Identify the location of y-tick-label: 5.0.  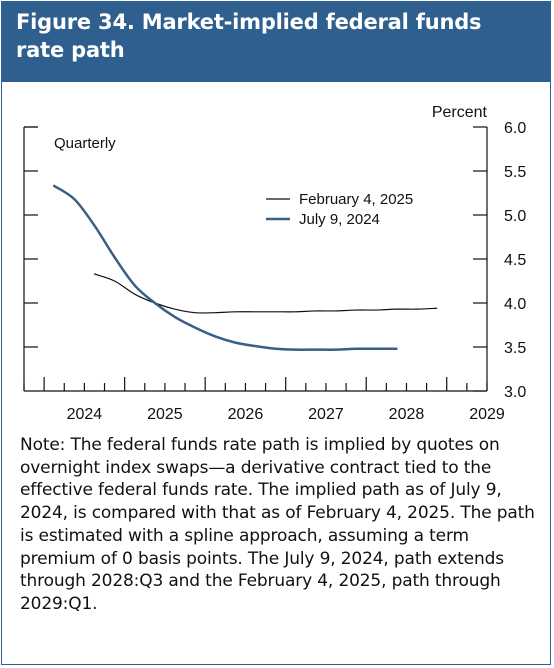
(515, 216).